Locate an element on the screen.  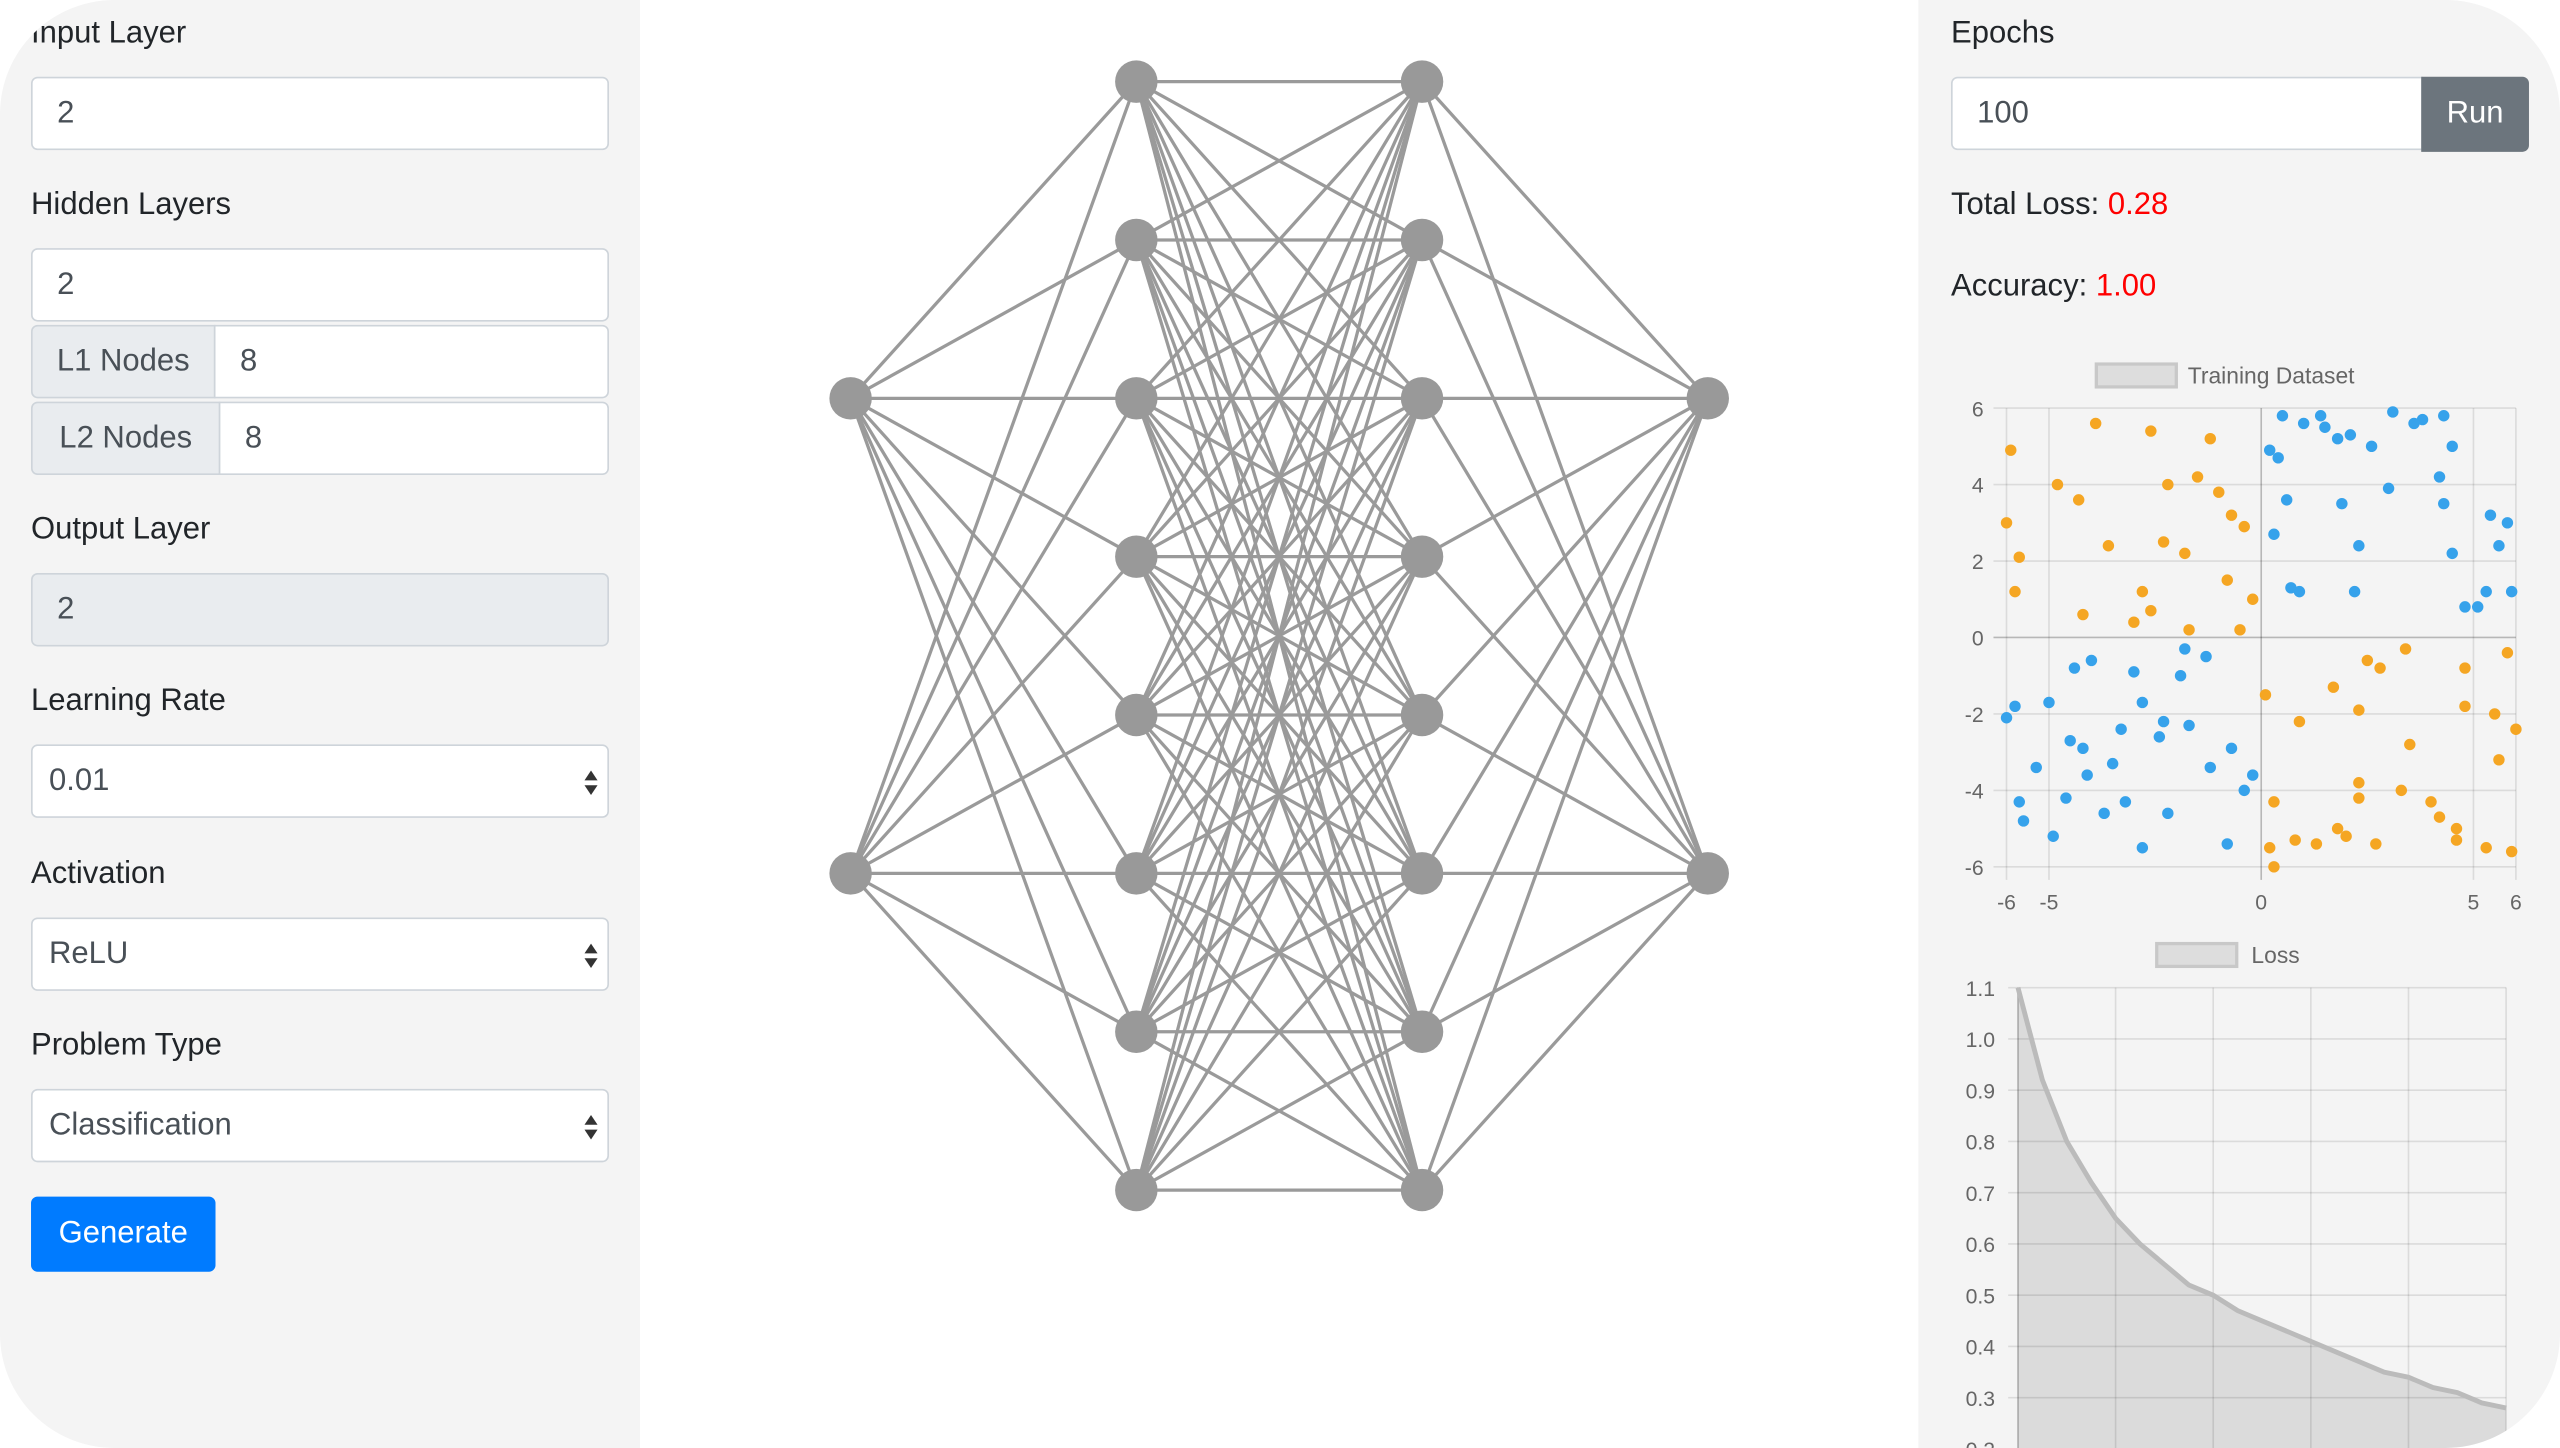
run-button: Run is located at coordinates (2475, 114).